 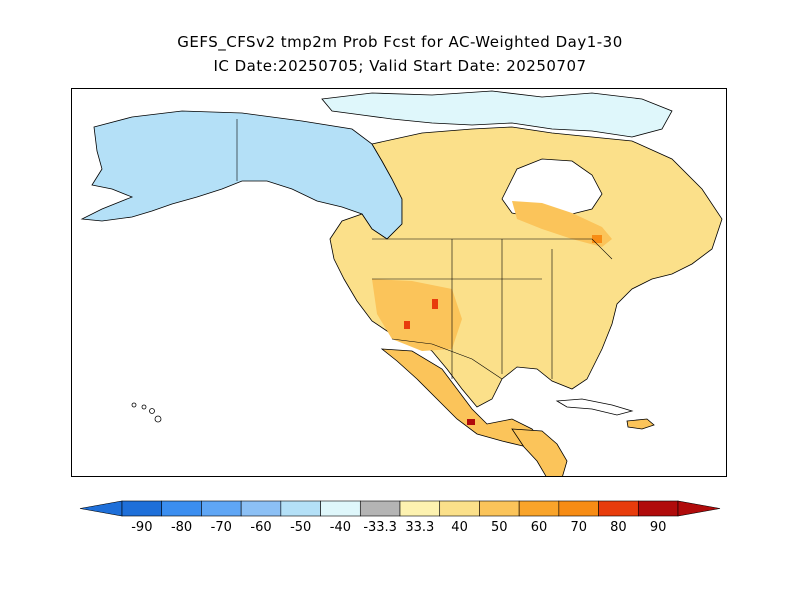 I want to click on quebec-warm-band, so click(x=562, y=224).